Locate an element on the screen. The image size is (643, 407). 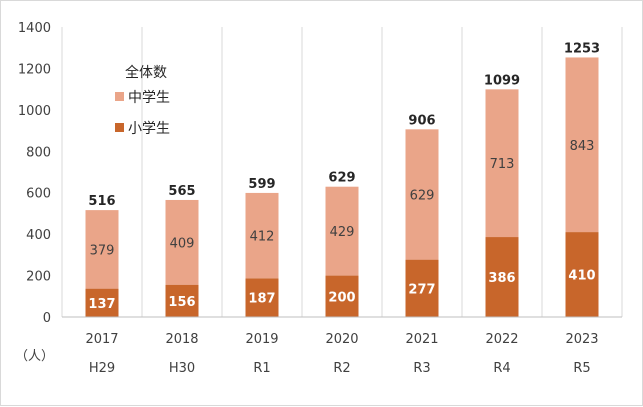
data-label-middle-school: 629 is located at coordinates (422, 195).